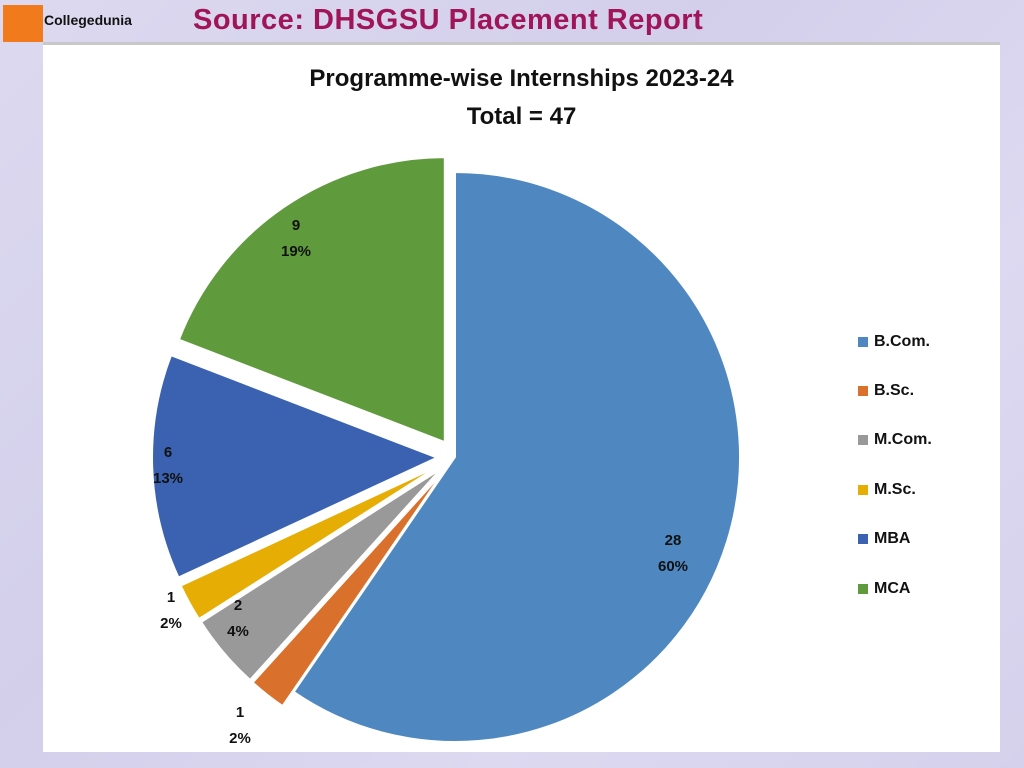  What do you see at coordinates (168, 452) in the screenshot?
I see `slice-value-label: 6` at bounding box center [168, 452].